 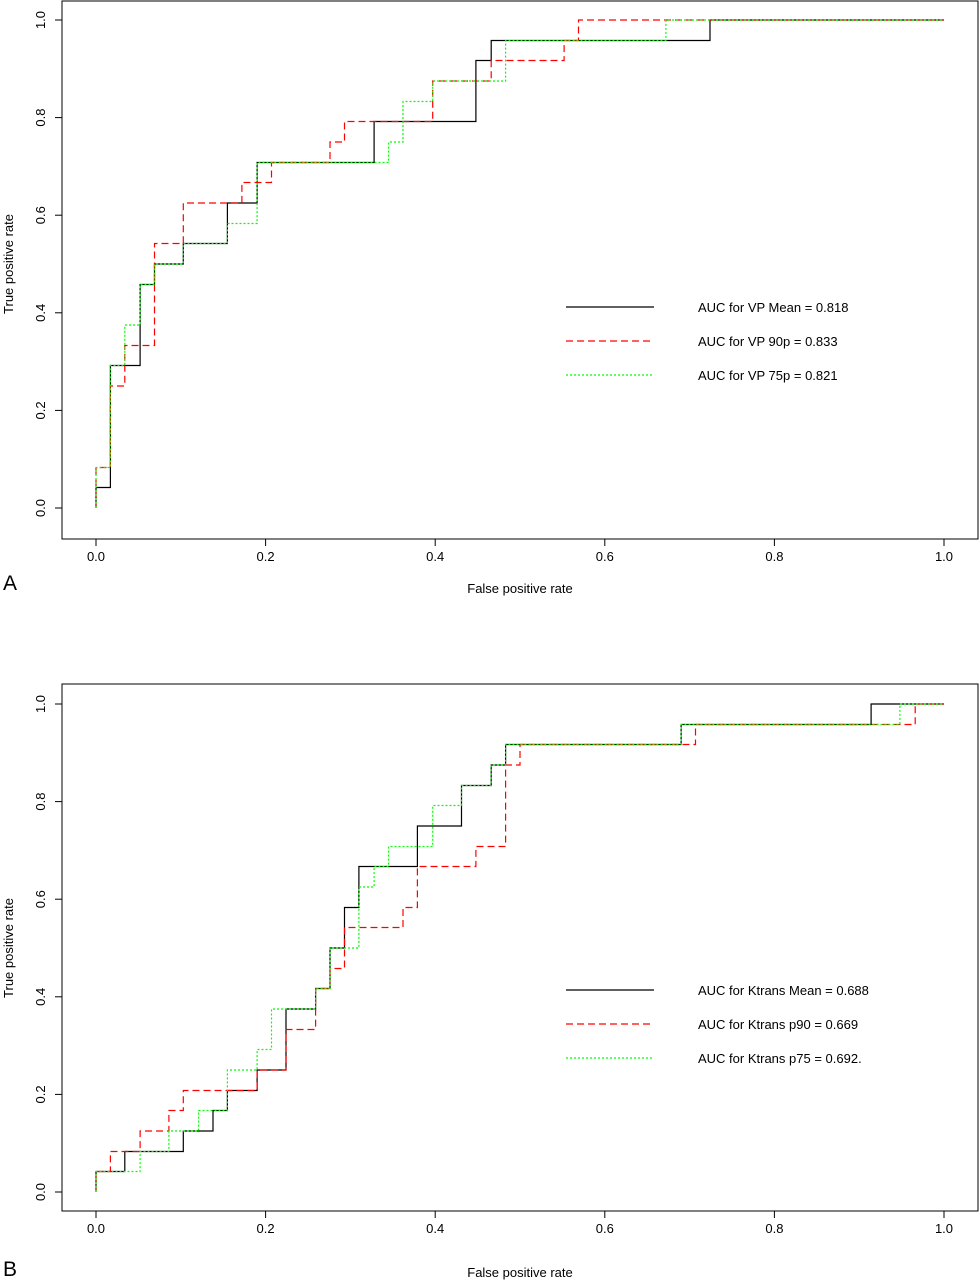 What do you see at coordinates (10, 1269) in the screenshot?
I see `panel-letter: B` at bounding box center [10, 1269].